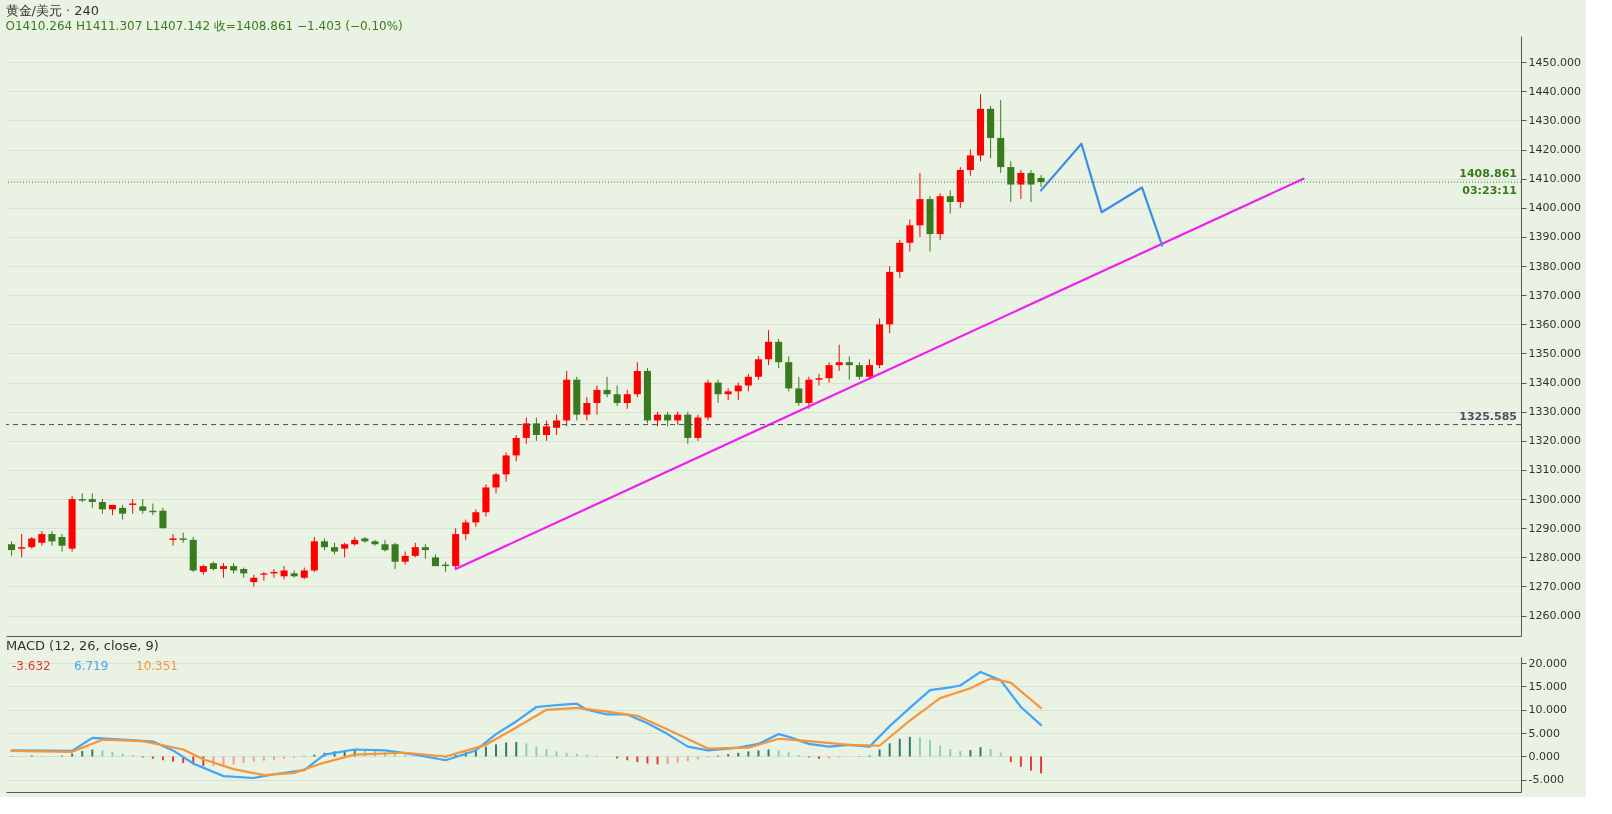  I want to click on y-tick-label: 1410.000, so click(1554, 179).